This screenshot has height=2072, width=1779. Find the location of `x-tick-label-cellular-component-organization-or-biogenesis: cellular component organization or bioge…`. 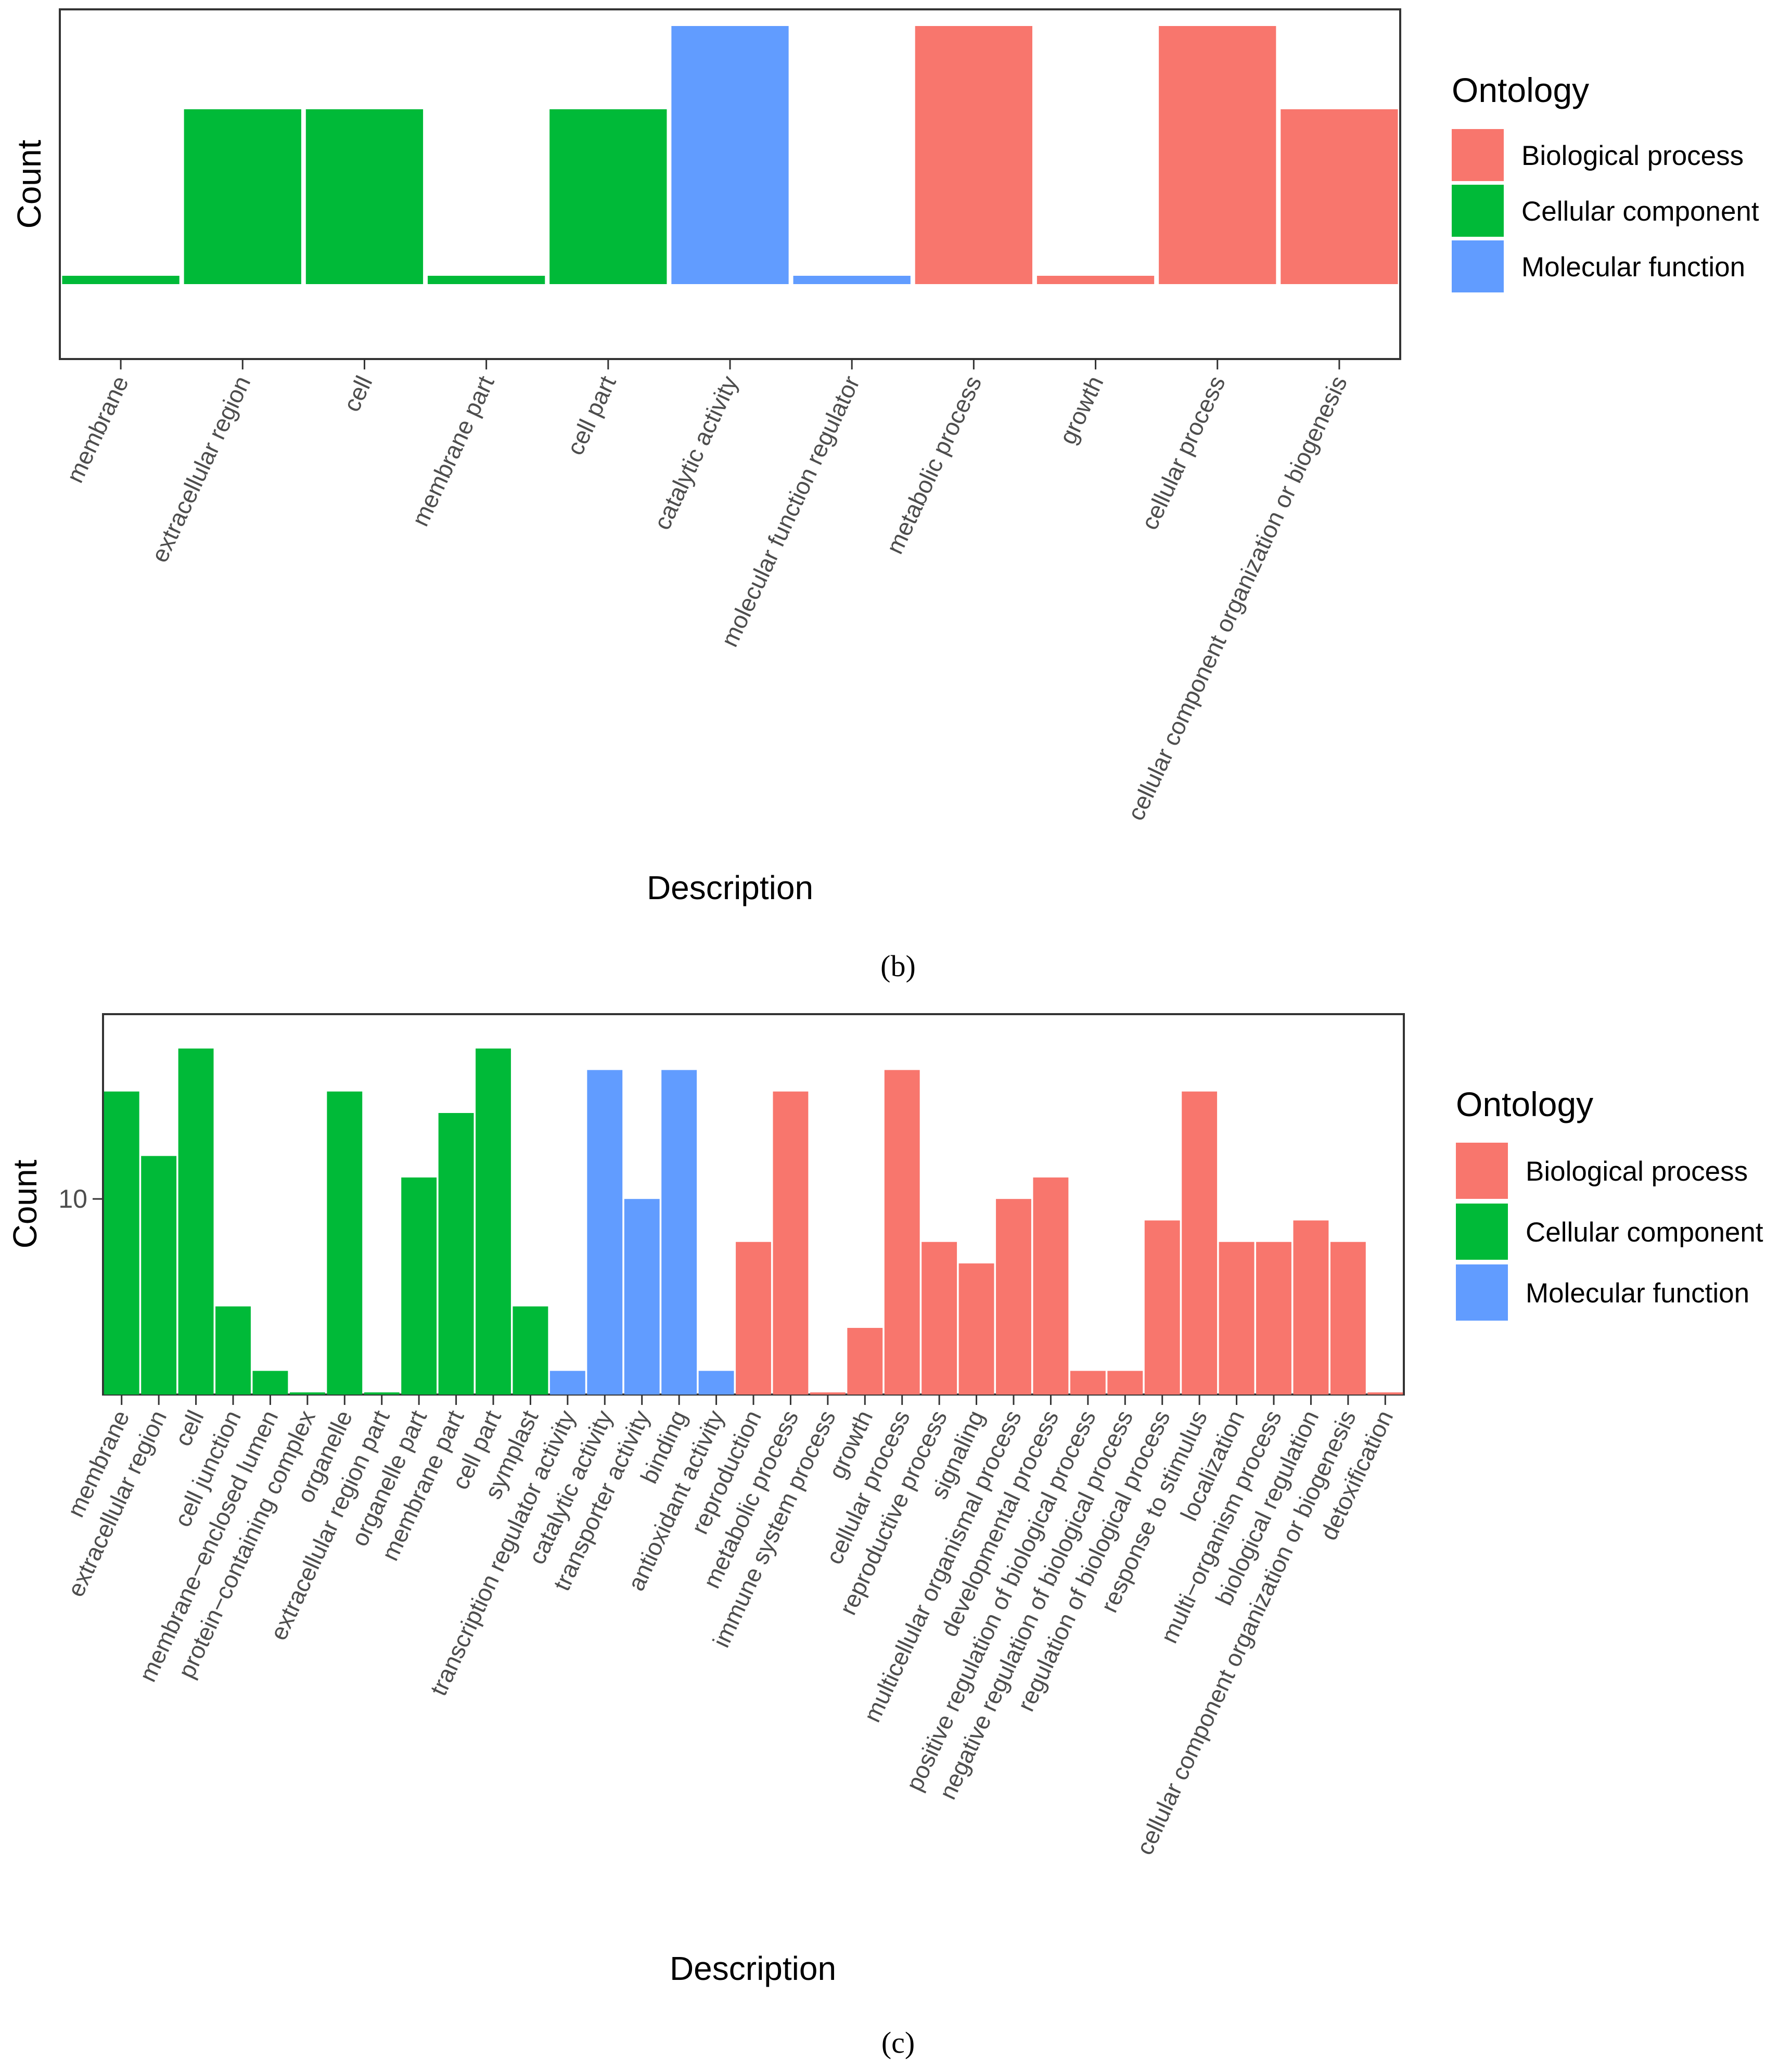

x-tick-label-cellular-component-organization-or-biogenesis: cellular component organization or bioge… is located at coordinates (1237, 598).